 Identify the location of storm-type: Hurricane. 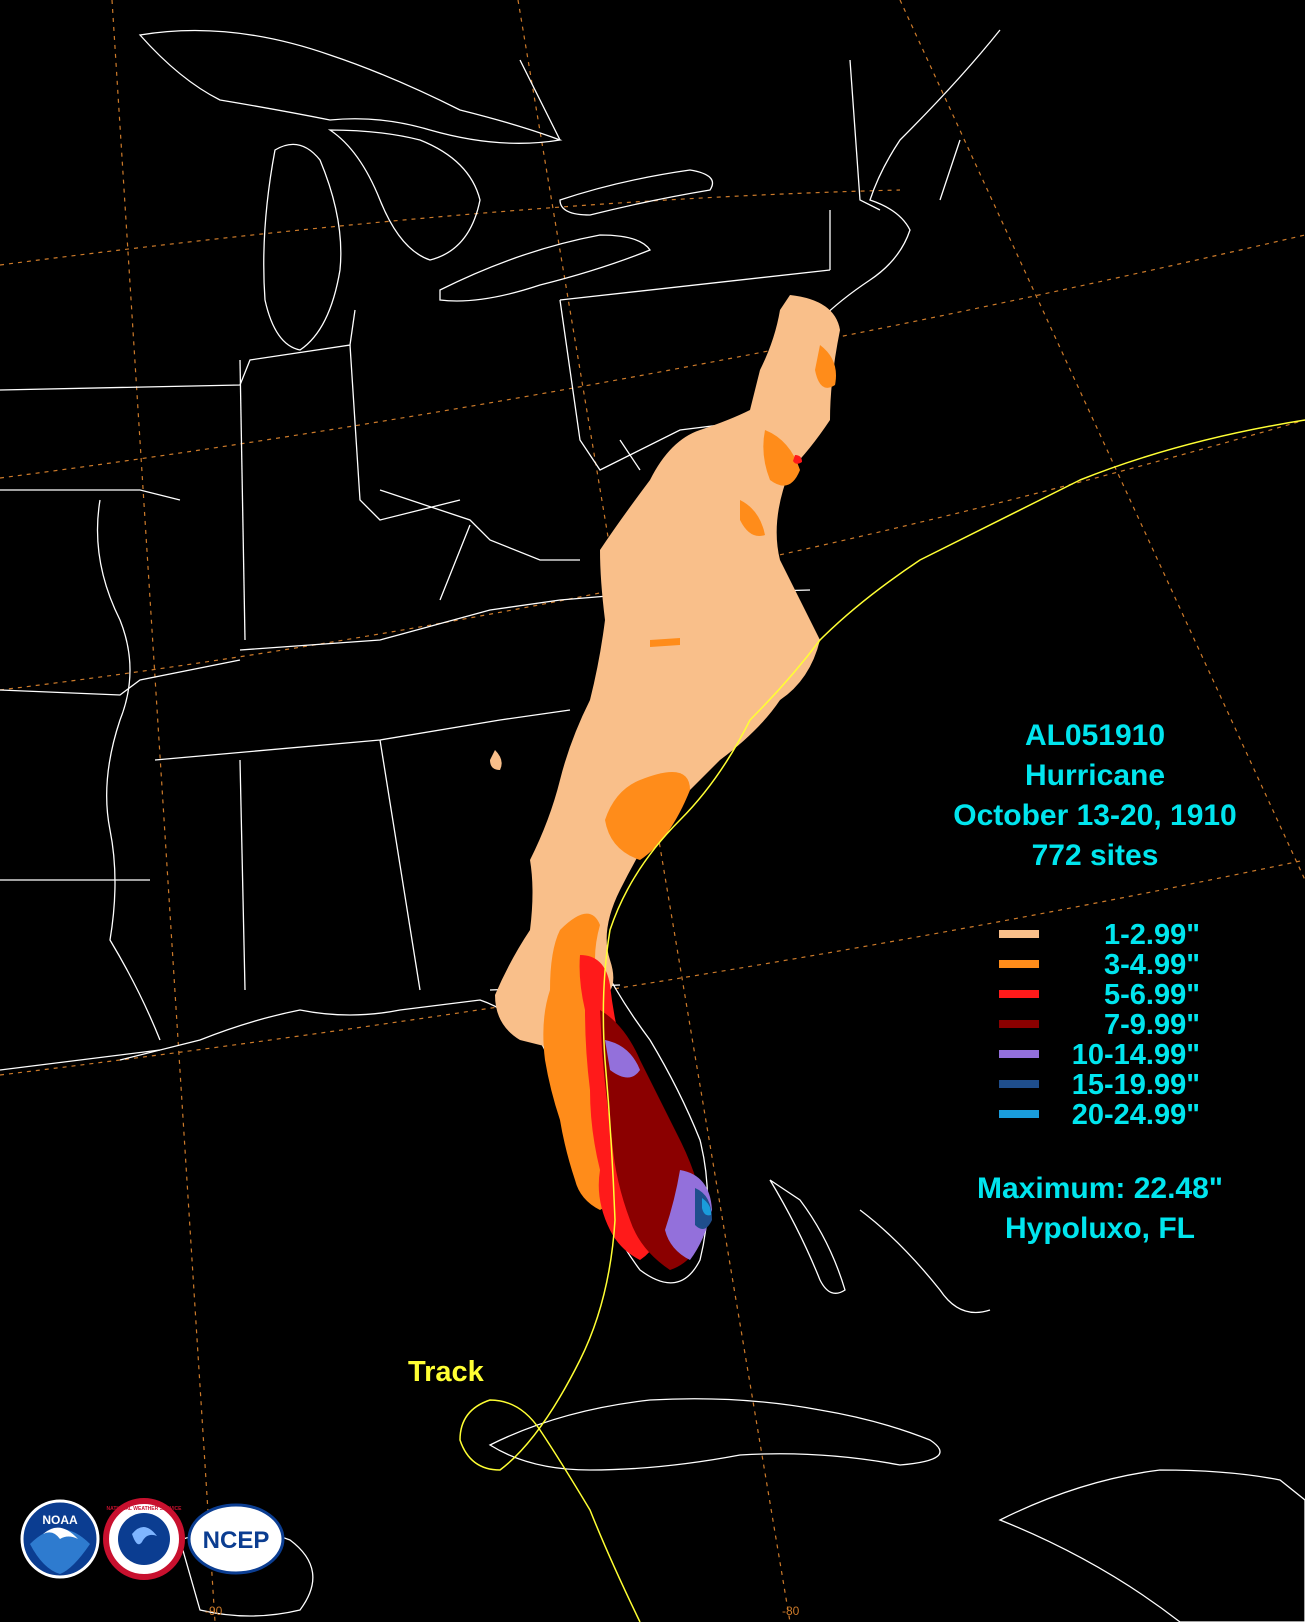
(1095, 775).